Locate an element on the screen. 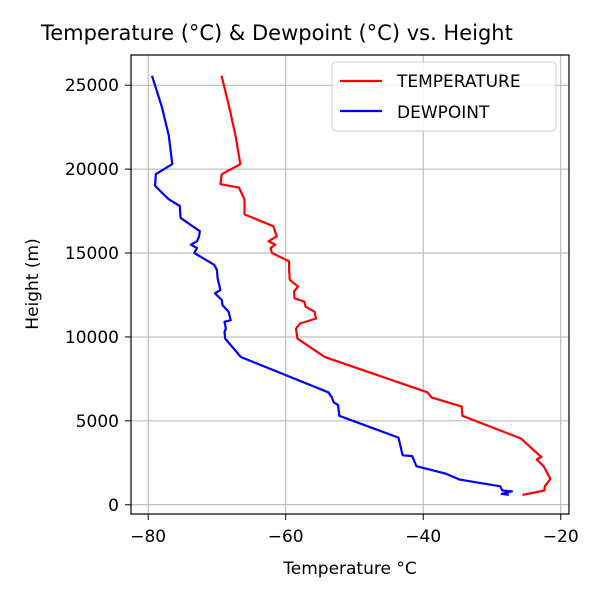  y-tick-label: 0 is located at coordinates (113, 506).